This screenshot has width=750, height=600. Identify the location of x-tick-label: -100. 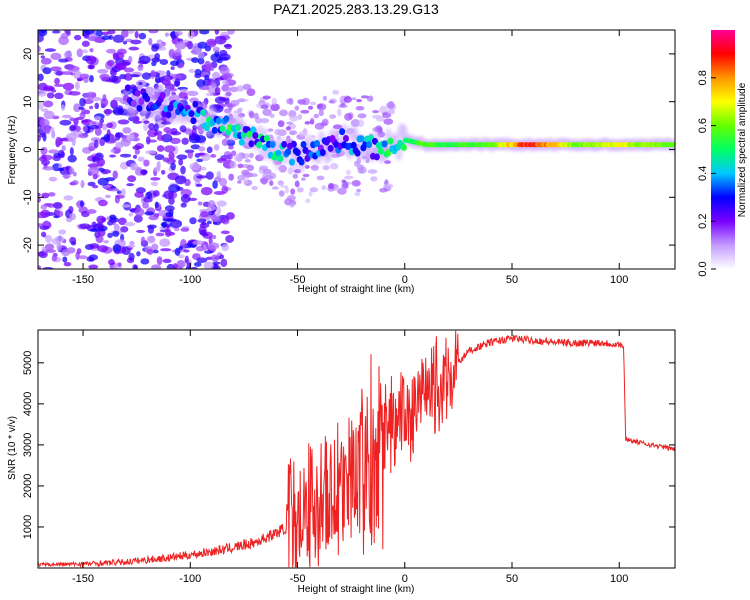
(190, 280).